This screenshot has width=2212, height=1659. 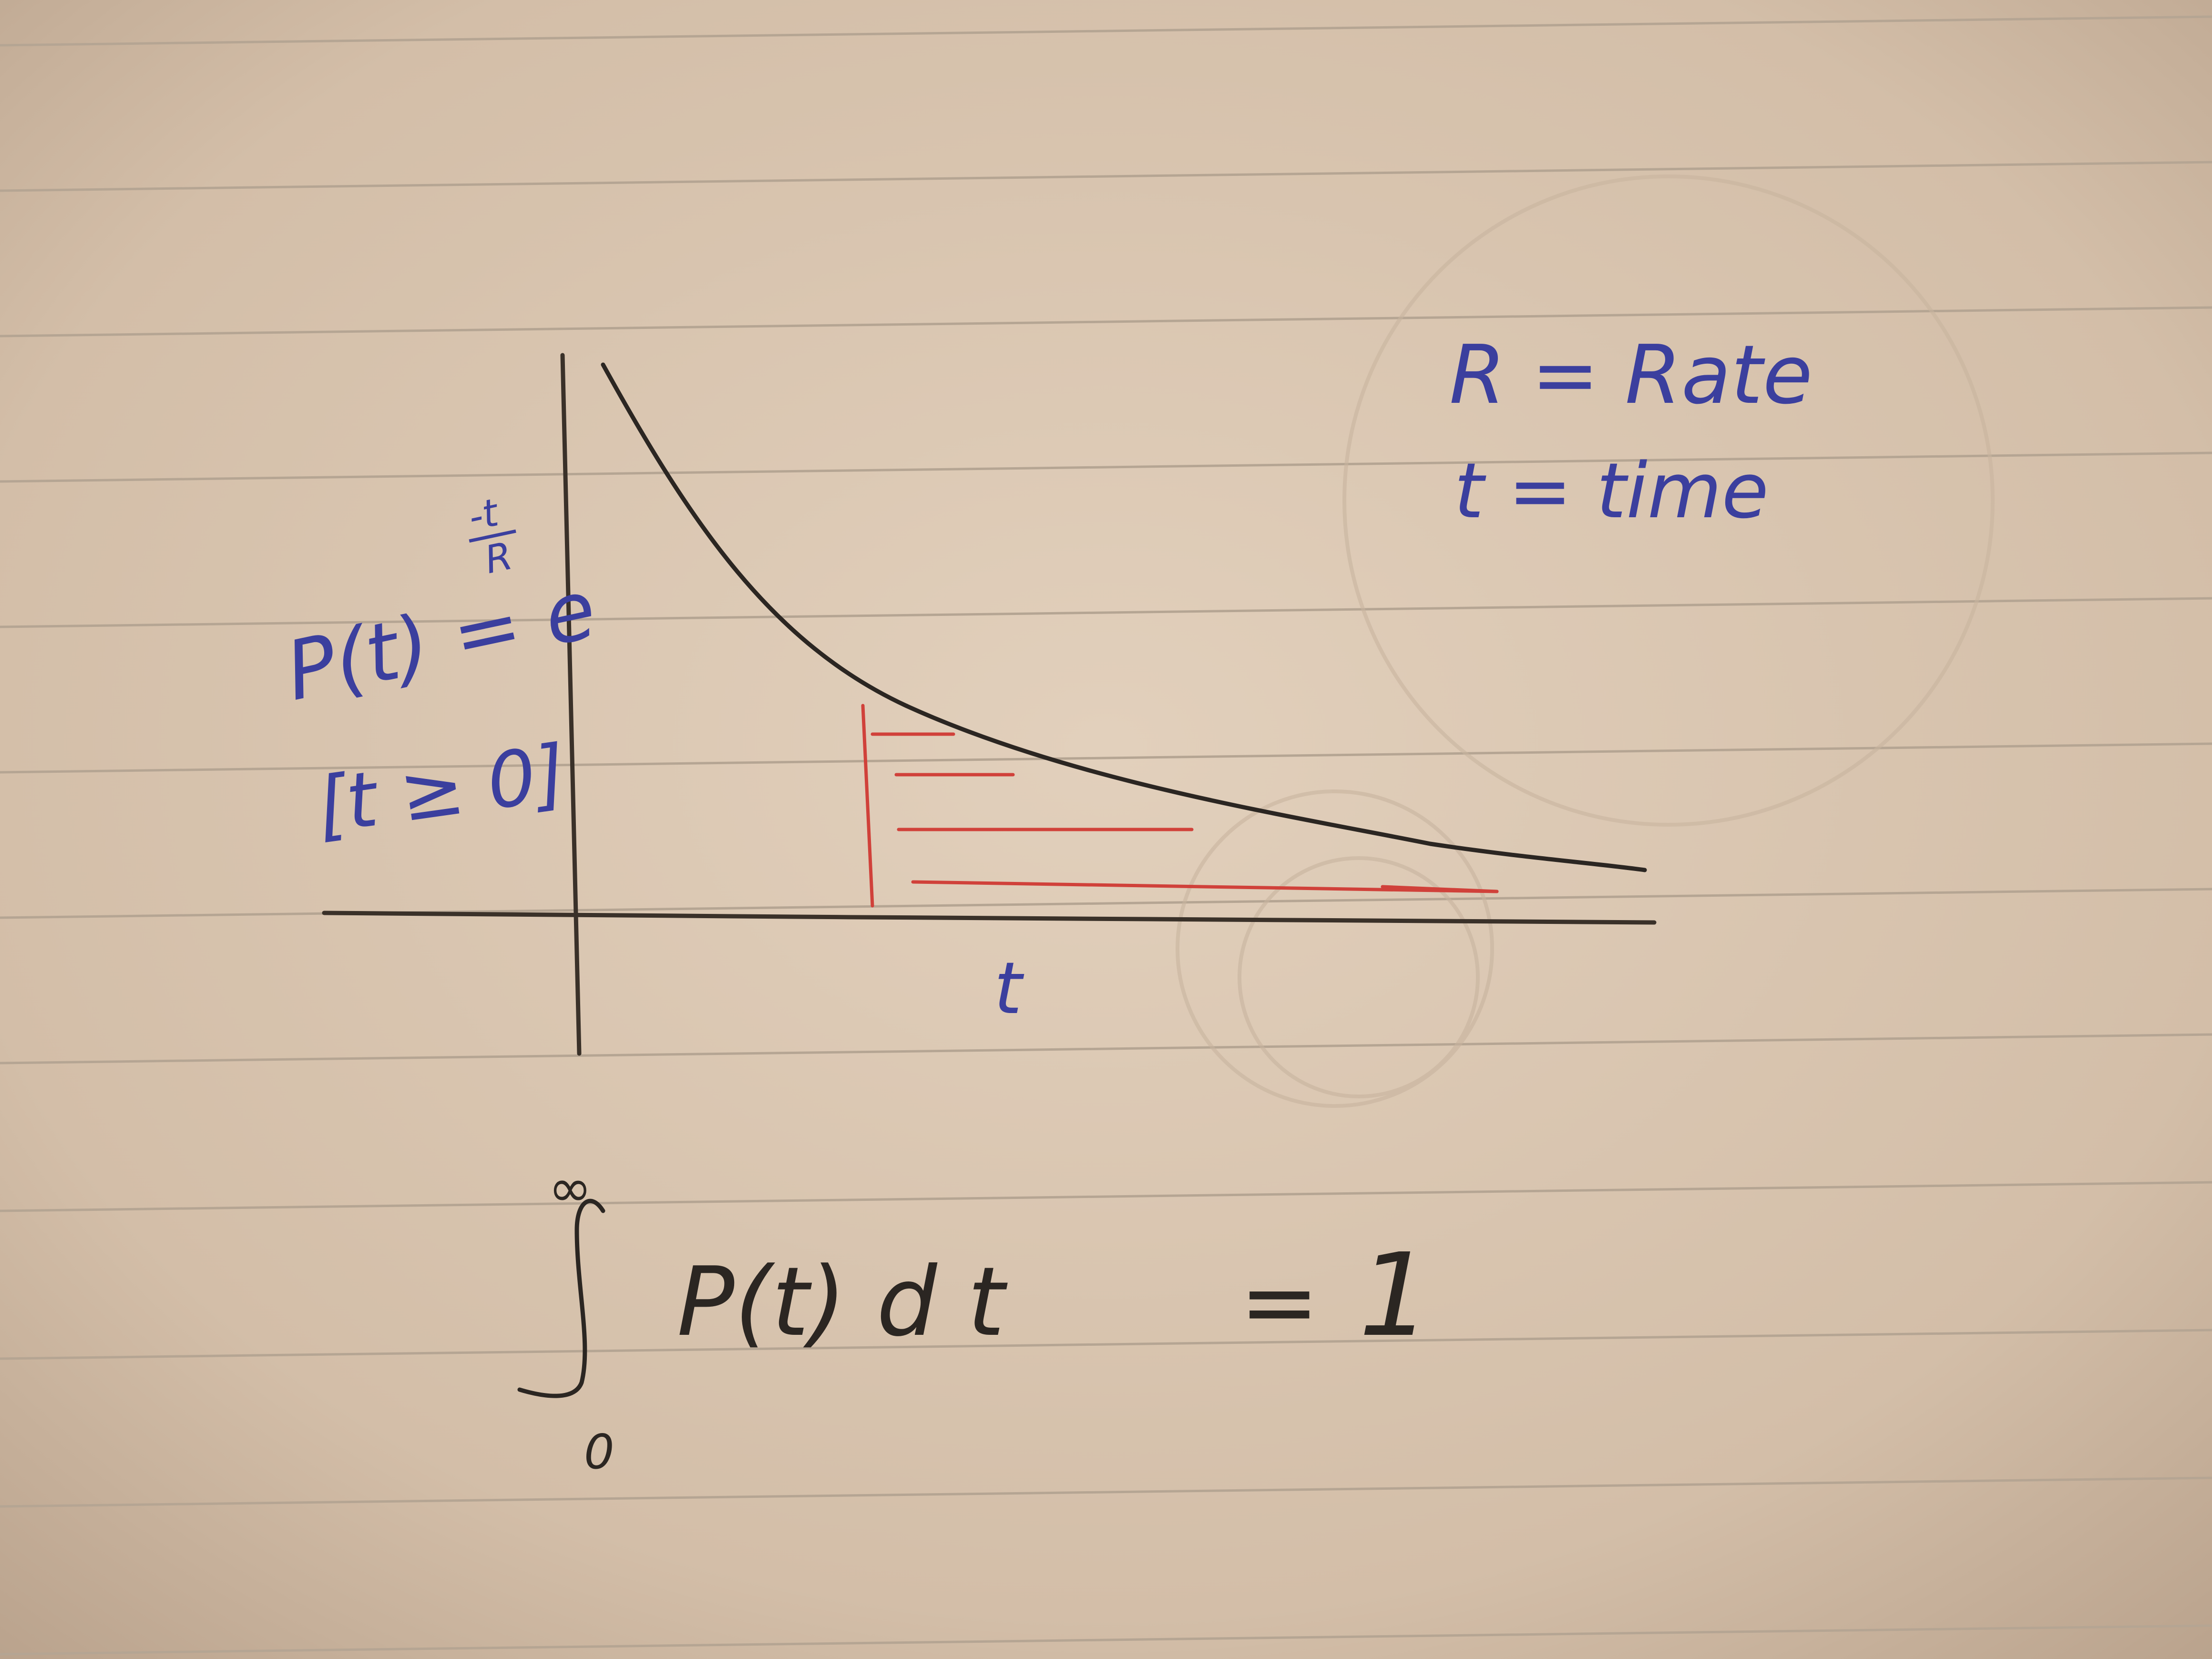 I want to click on integral-lower-limit: 0, so click(x=599, y=1452).